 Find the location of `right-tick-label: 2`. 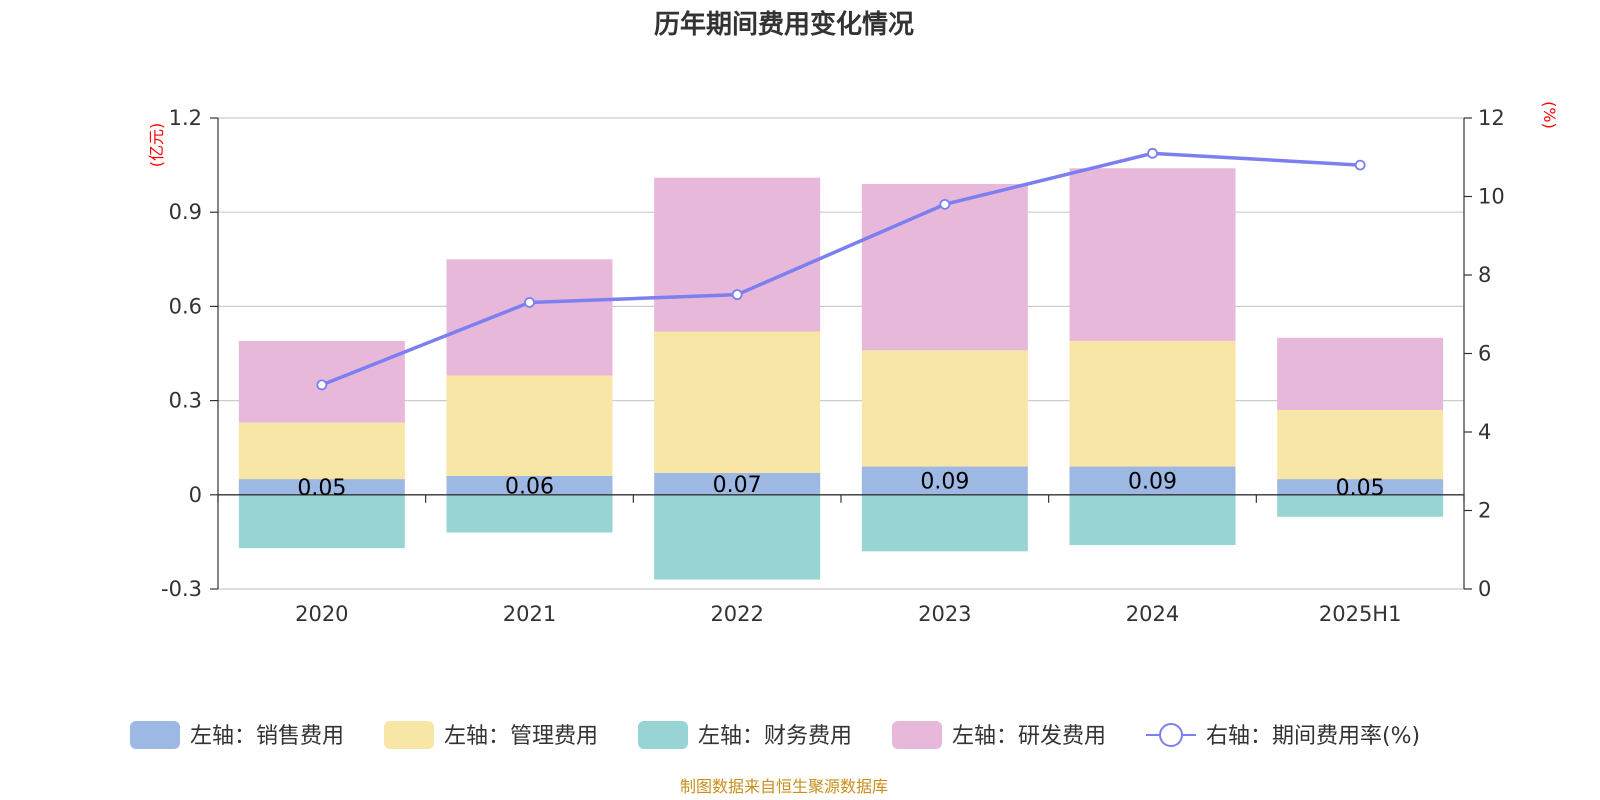

right-tick-label: 2 is located at coordinates (1484, 511).